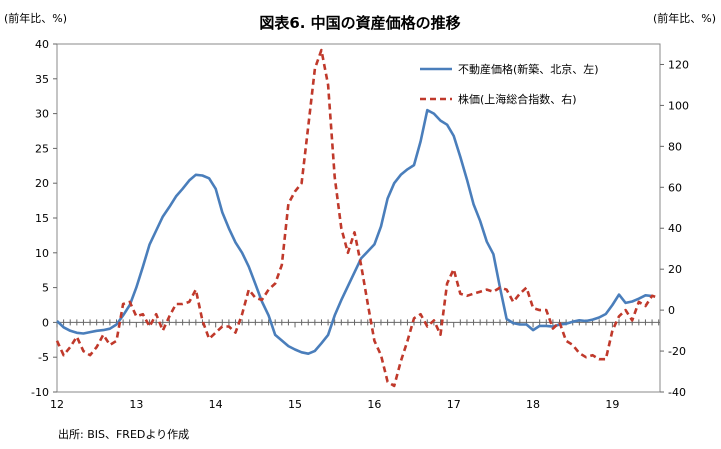 The width and height of the screenshot is (721, 449). I want to click on source-note: 出所: BIS、FREDより作成, so click(123, 434).